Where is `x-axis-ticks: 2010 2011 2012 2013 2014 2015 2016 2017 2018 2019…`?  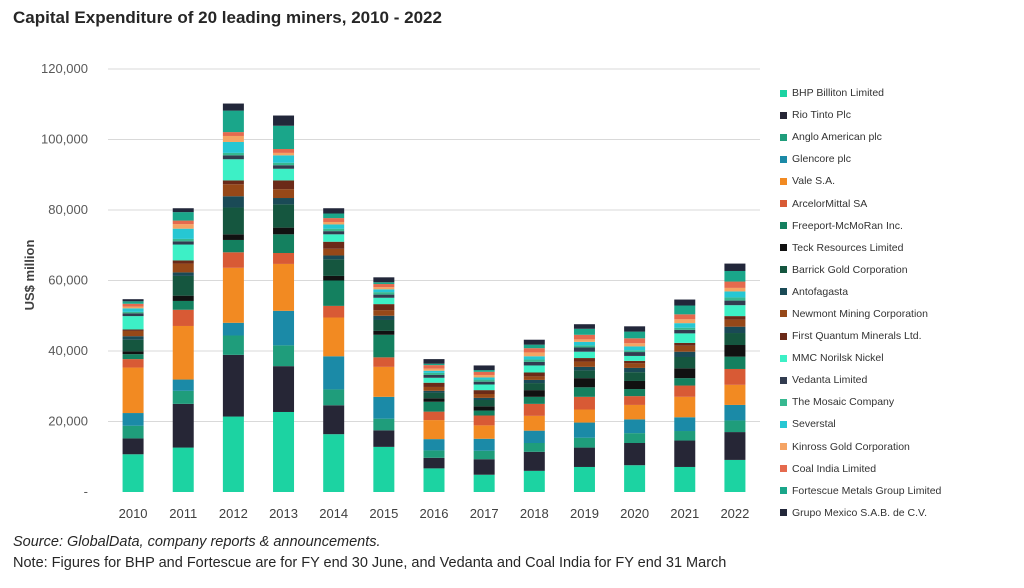
x-axis-ticks: 2010 2011 2012 2013 2014 2015 2016 2017 2018 2019… is located at coordinates (434, 513).